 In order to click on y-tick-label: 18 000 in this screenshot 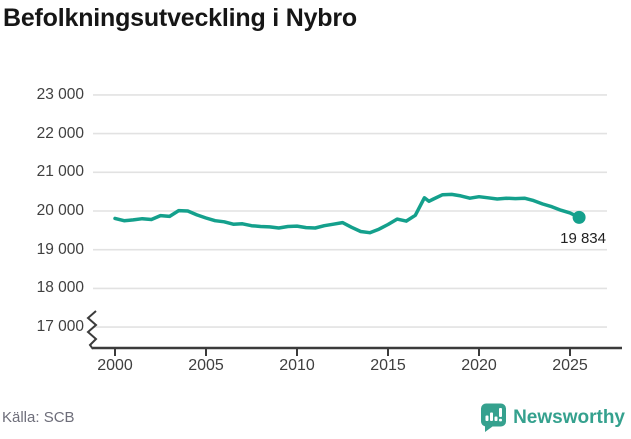, I will do `click(60, 288)`.